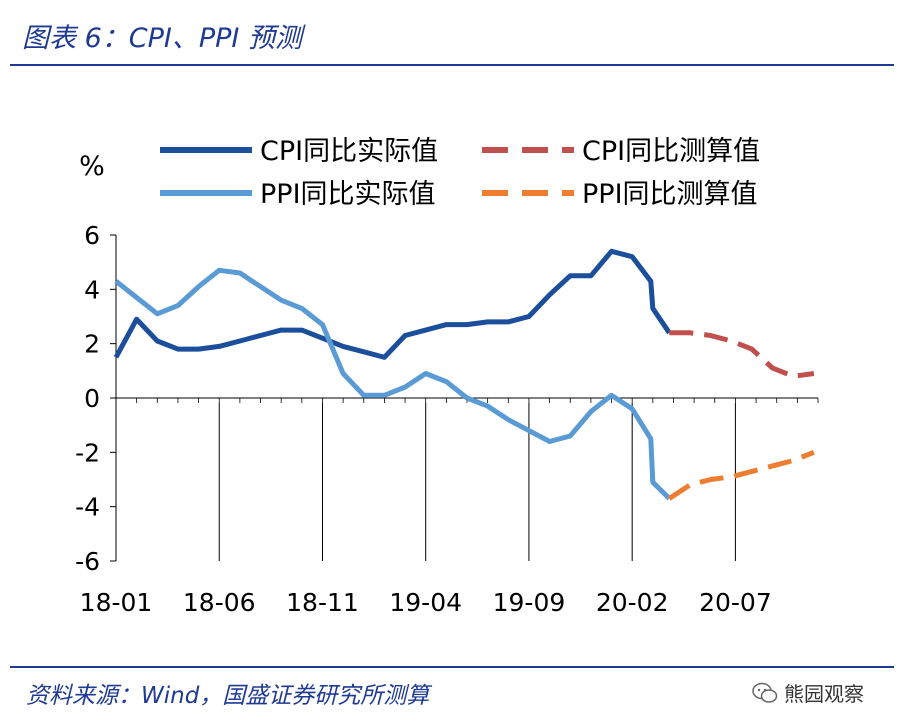 Image resolution: width=906 pixels, height=726 pixels. What do you see at coordinates (219, 602) in the screenshot?
I see `x-tick-label: 18-06` at bounding box center [219, 602].